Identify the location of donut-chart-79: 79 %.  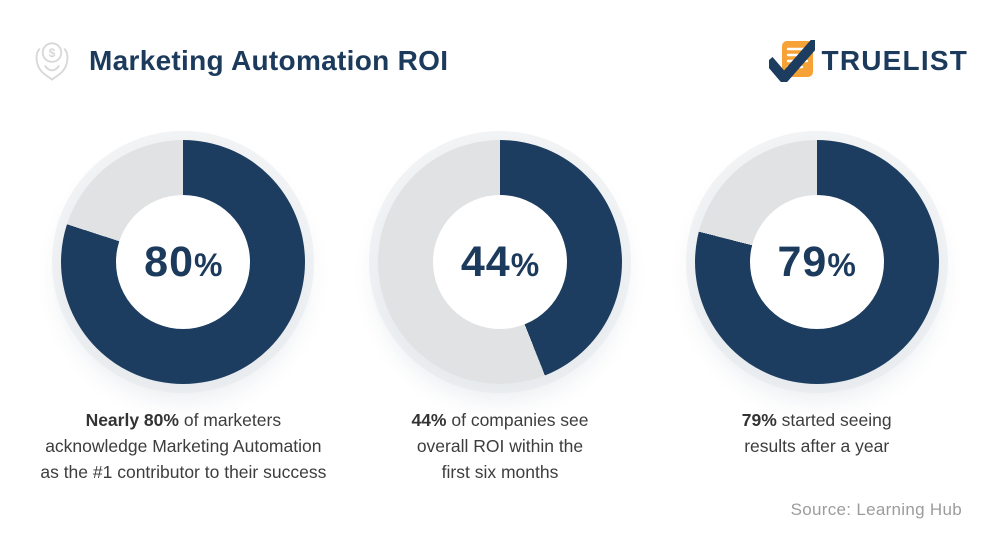
(816, 262).